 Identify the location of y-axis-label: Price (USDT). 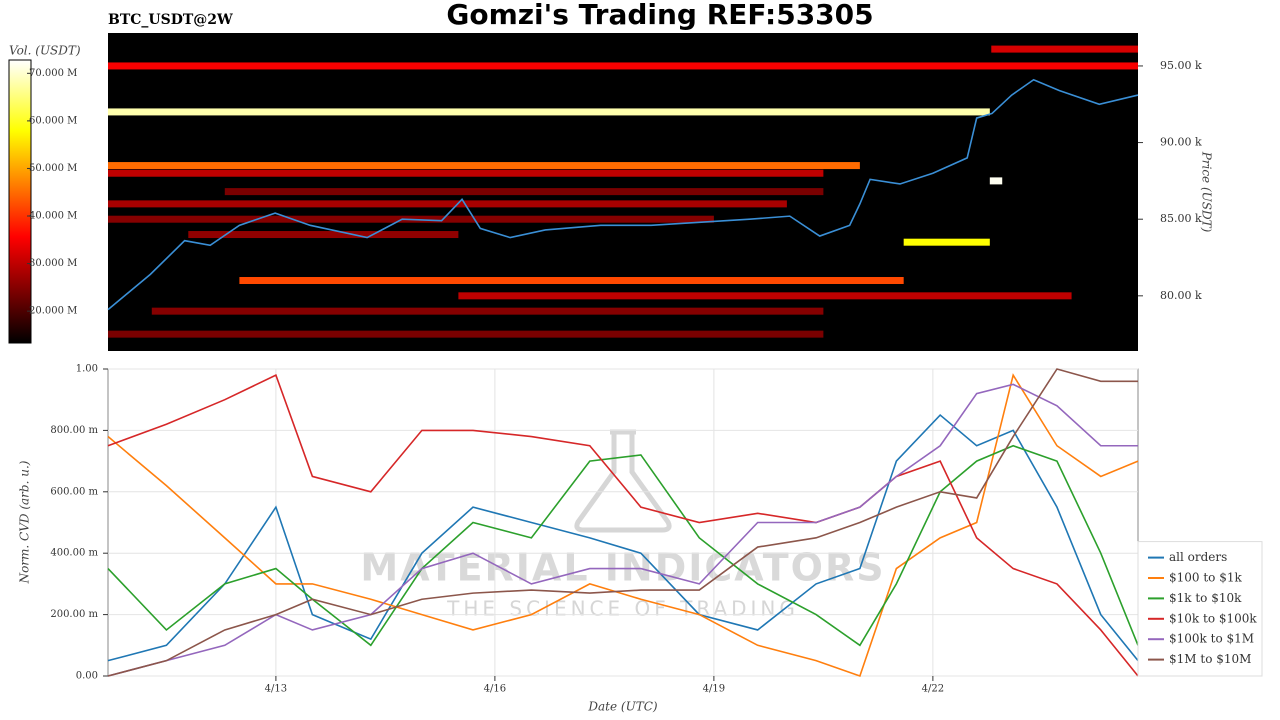
(1207, 192).